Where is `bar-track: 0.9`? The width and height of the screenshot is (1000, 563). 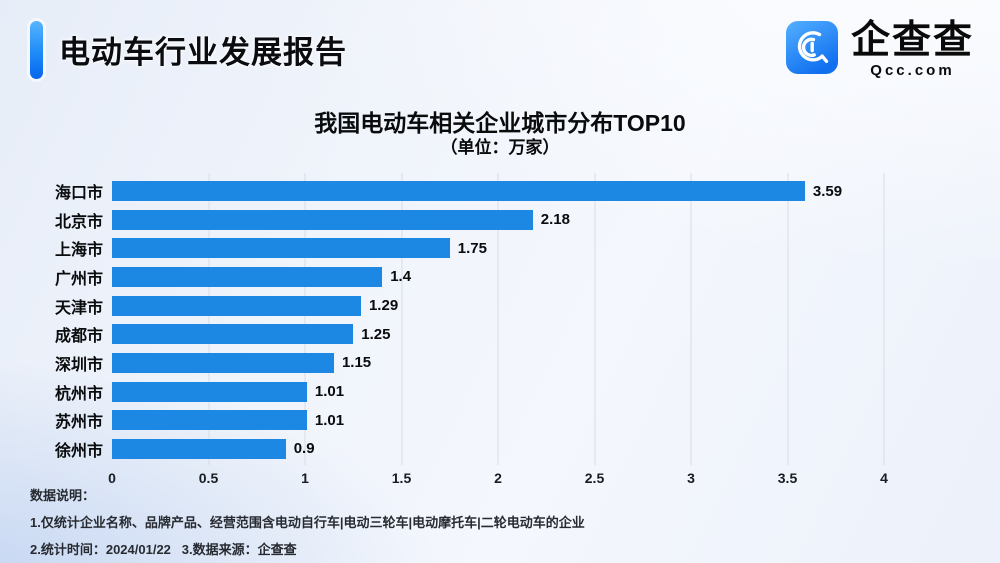
bar-track: 0.9 is located at coordinates (498, 448).